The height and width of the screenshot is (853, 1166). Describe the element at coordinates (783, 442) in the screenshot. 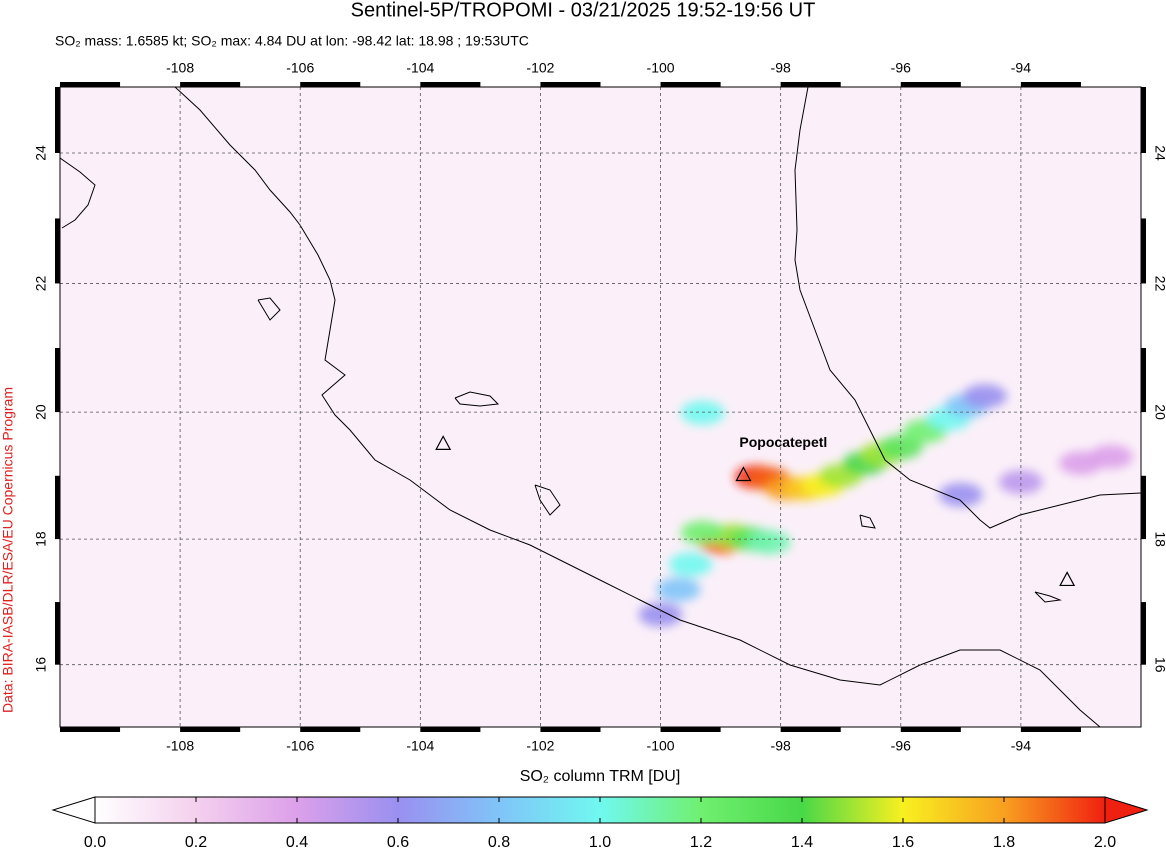

I see `volcano-label: Popocatepetl` at that location.